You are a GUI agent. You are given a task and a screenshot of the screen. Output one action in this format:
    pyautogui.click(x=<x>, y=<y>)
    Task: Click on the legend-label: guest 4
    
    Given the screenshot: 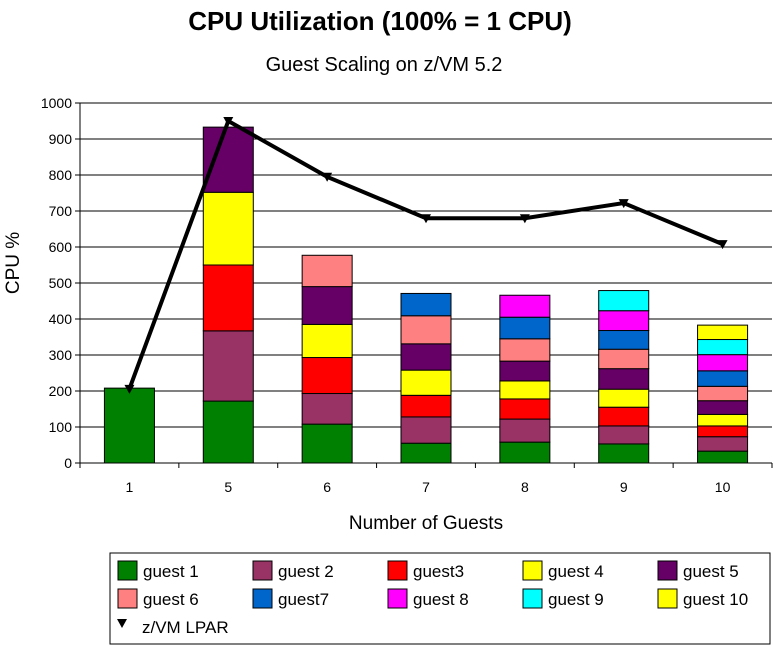 What is the action you would take?
    pyautogui.click(x=576, y=571)
    